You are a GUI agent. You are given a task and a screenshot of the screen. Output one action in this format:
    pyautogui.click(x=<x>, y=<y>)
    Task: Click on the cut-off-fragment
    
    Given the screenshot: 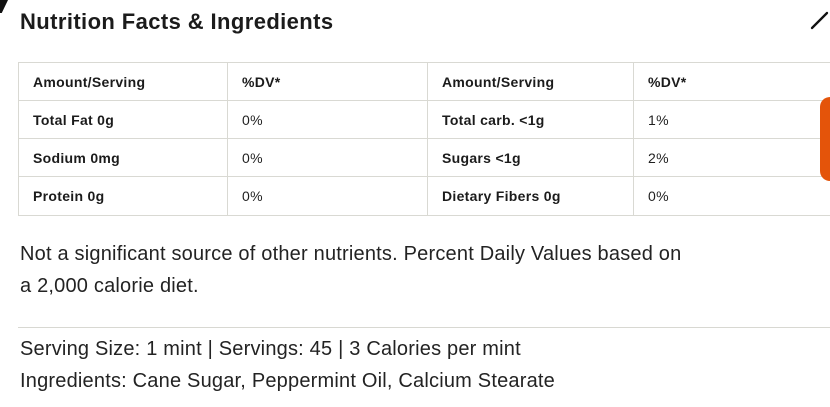 What is the action you would take?
    pyautogui.click(x=4, y=6)
    